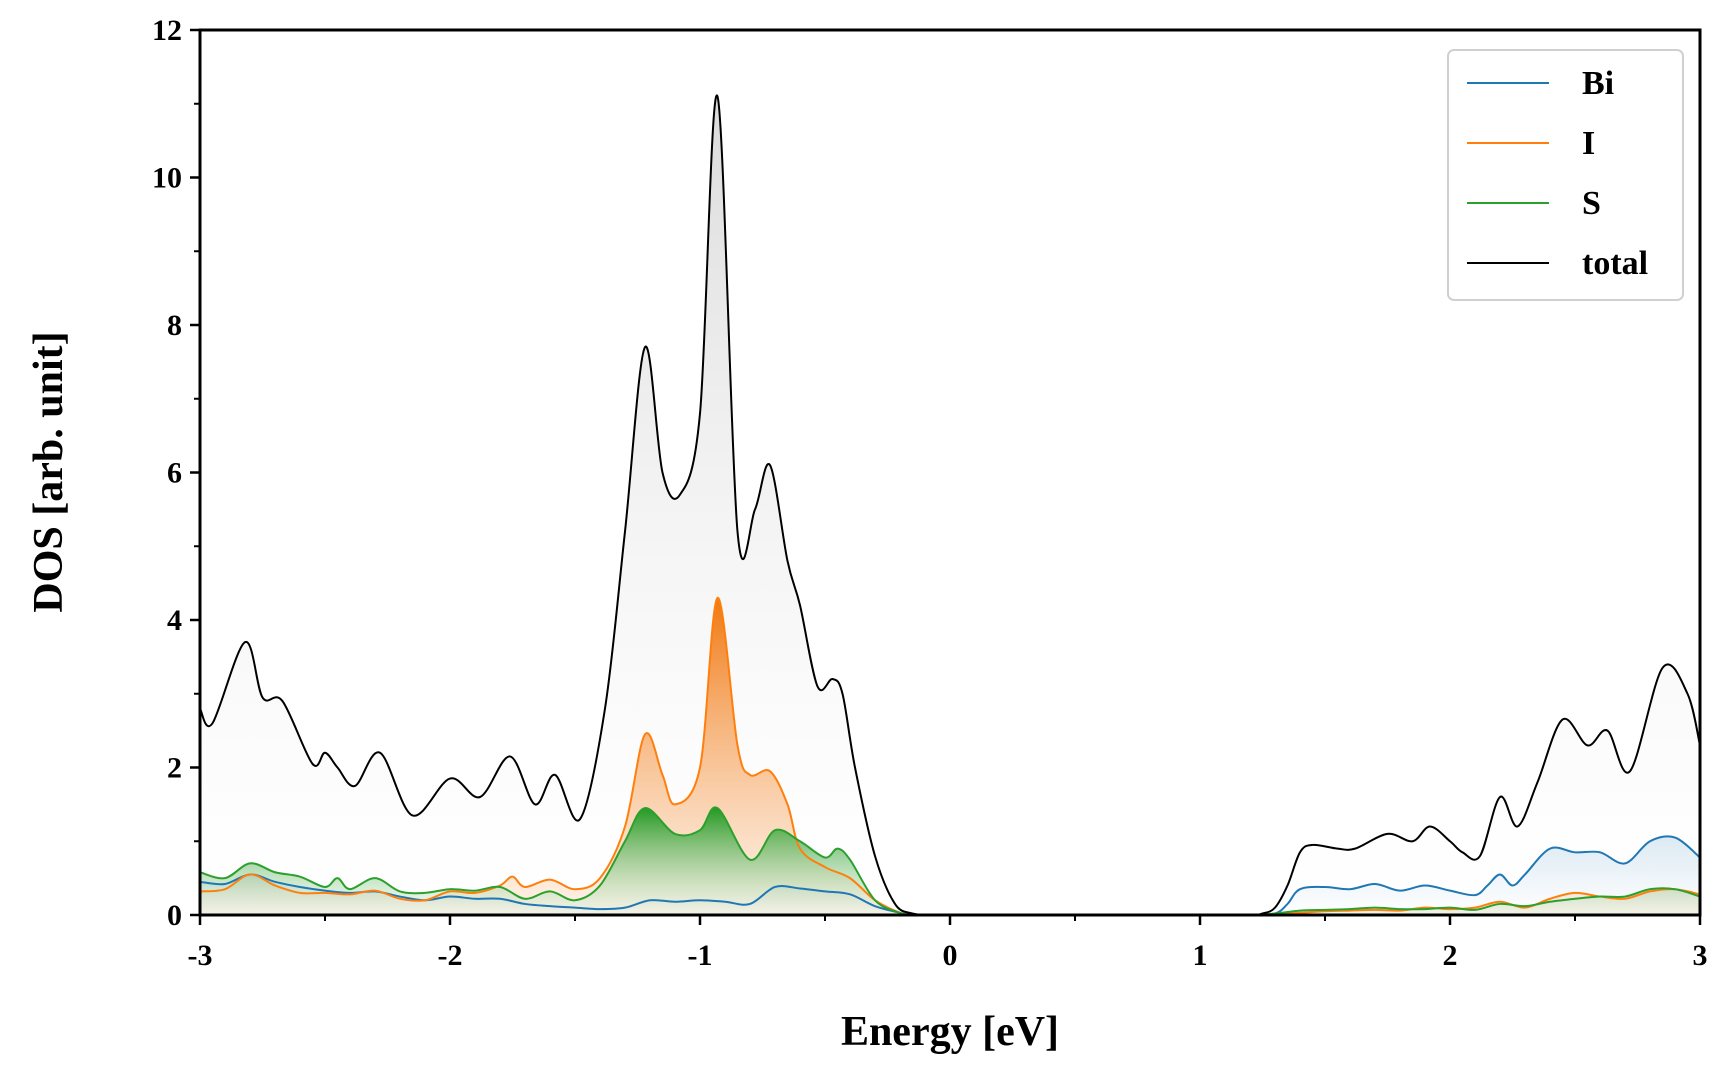 The height and width of the screenshot is (1080, 1728). What do you see at coordinates (167, 178) in the screenshot?
I see `y-tick-label: 10` at bounding box center [167, 178].